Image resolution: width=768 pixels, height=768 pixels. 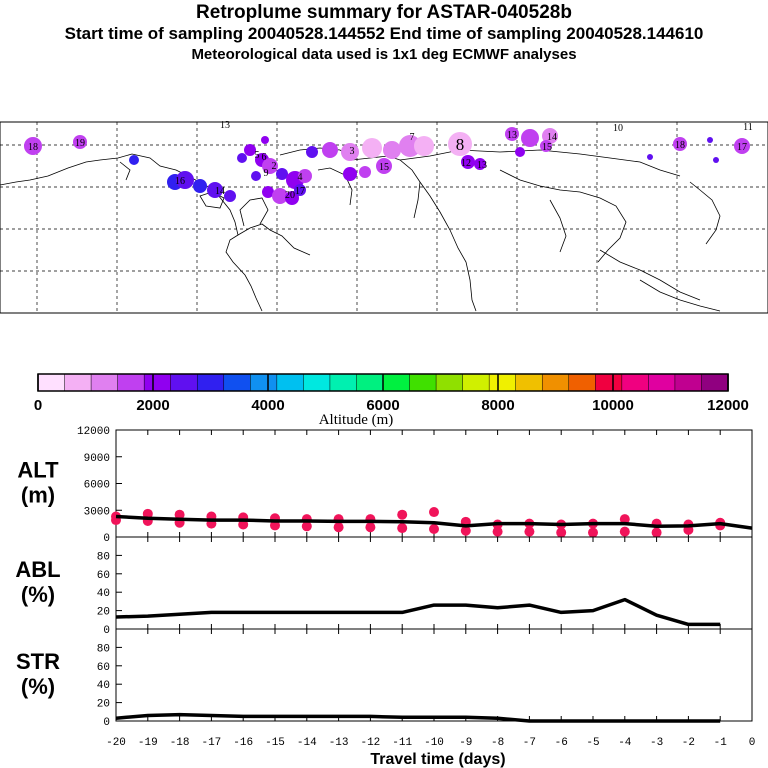 I want to click on map-day-label: 9, so click(x=266, y=173).